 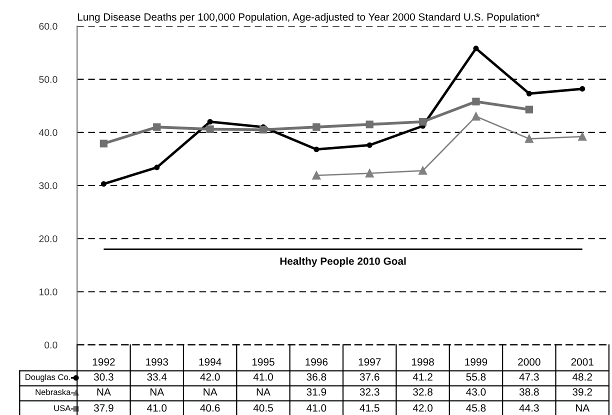 I want to click on data-label: 32.8, so click(x=422, y=392).